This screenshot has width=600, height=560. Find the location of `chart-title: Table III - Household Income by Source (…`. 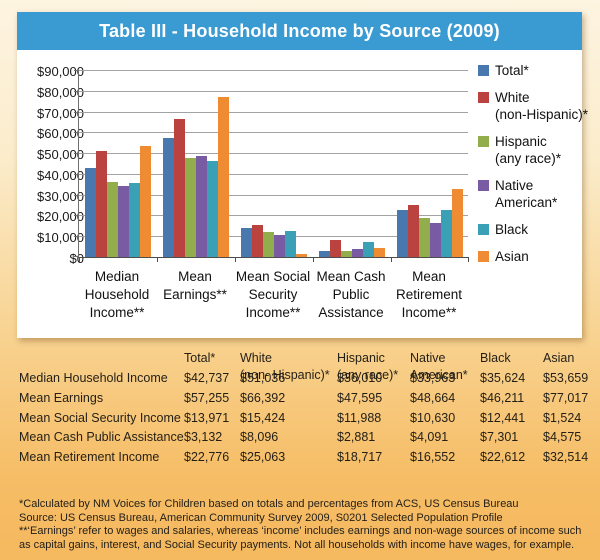

chart-title: Table III - Household Income by Source (… is located at coordinates (299, 30).